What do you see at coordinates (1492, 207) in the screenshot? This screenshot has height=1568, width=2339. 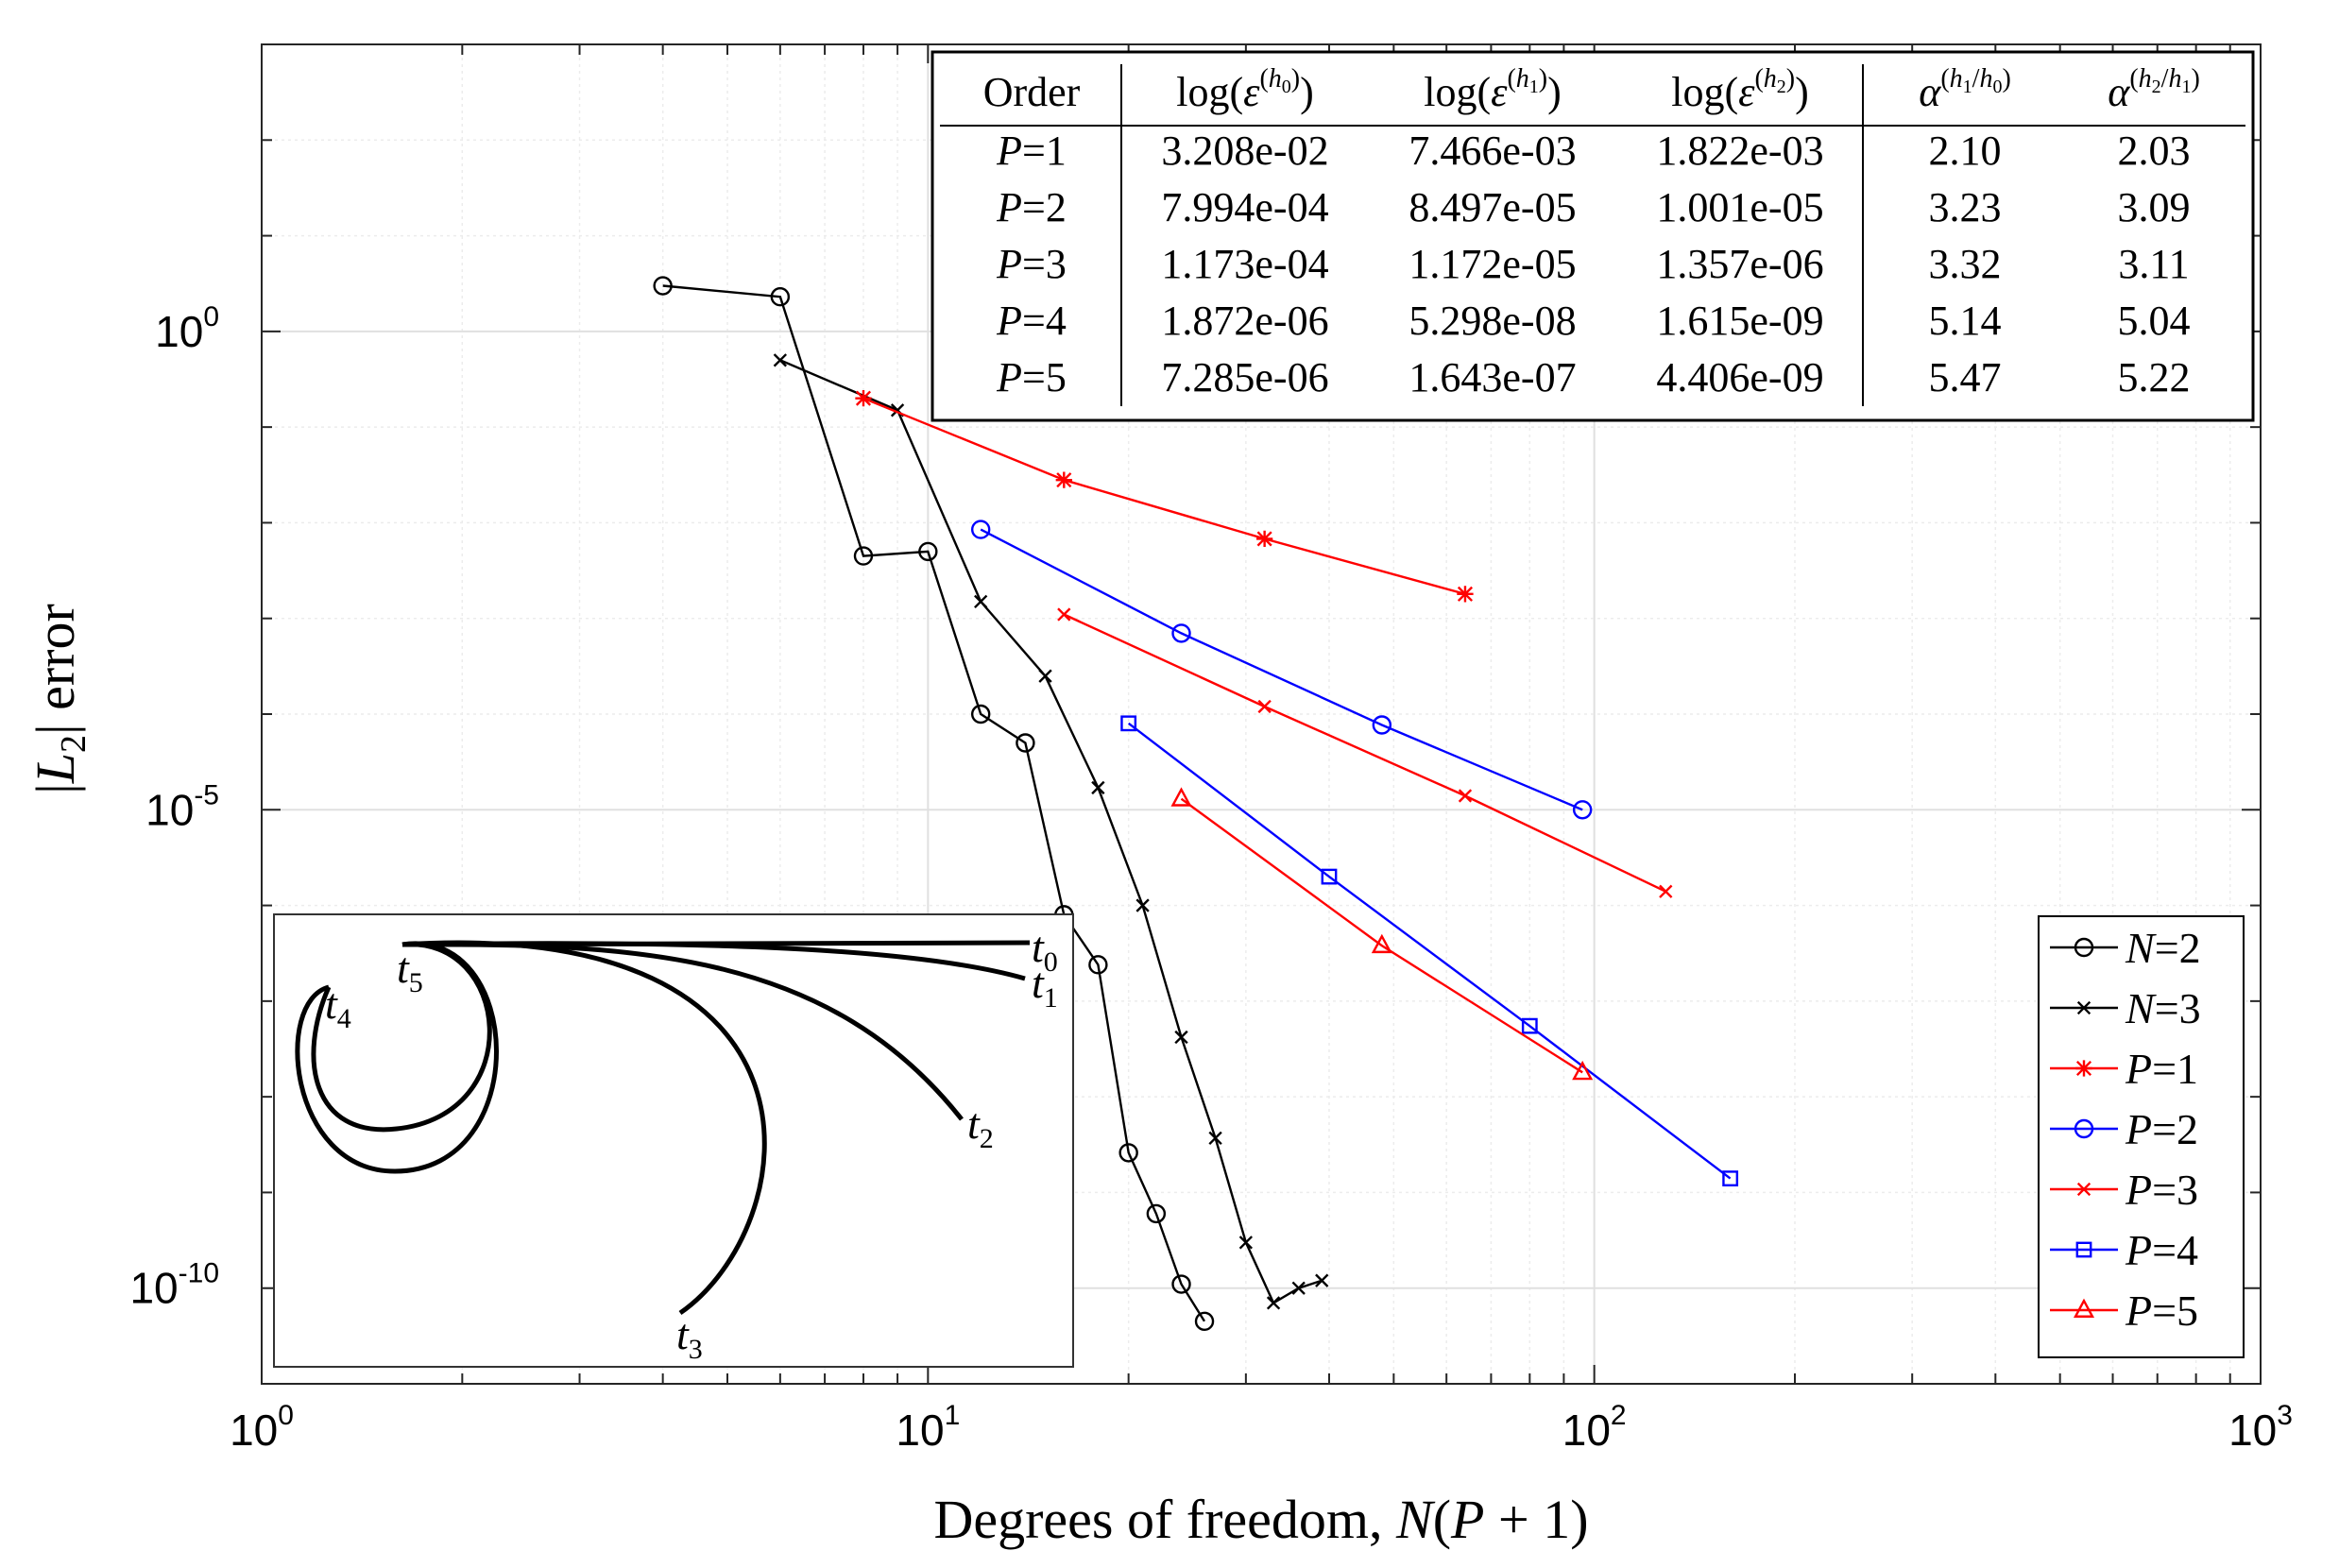 I see `table-cell: 8.497e-05` at bounding box center [1492, 207].